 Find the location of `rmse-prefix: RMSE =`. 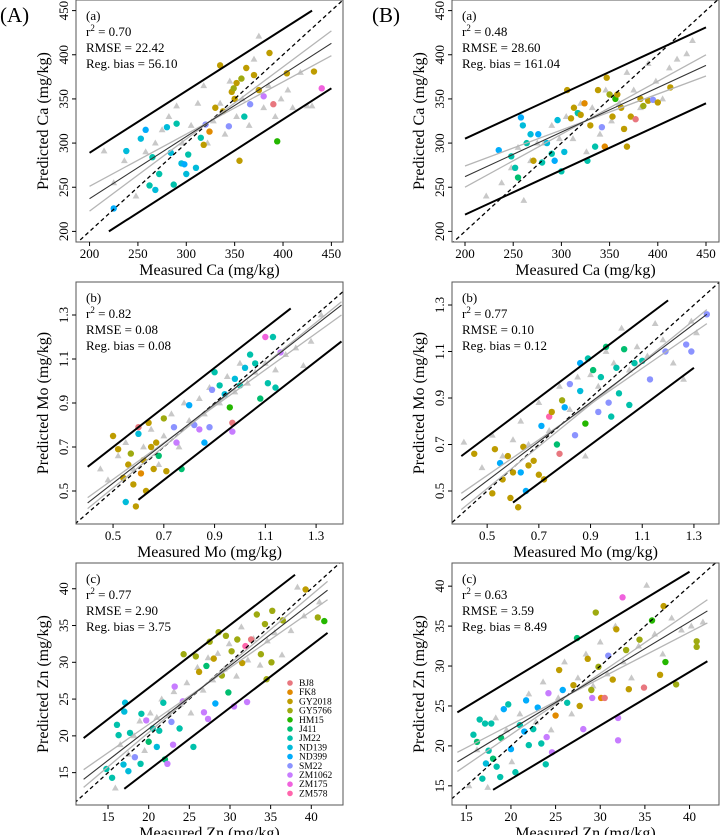

rmse-prefix: RMSE = is located at coordinates (486, 329).